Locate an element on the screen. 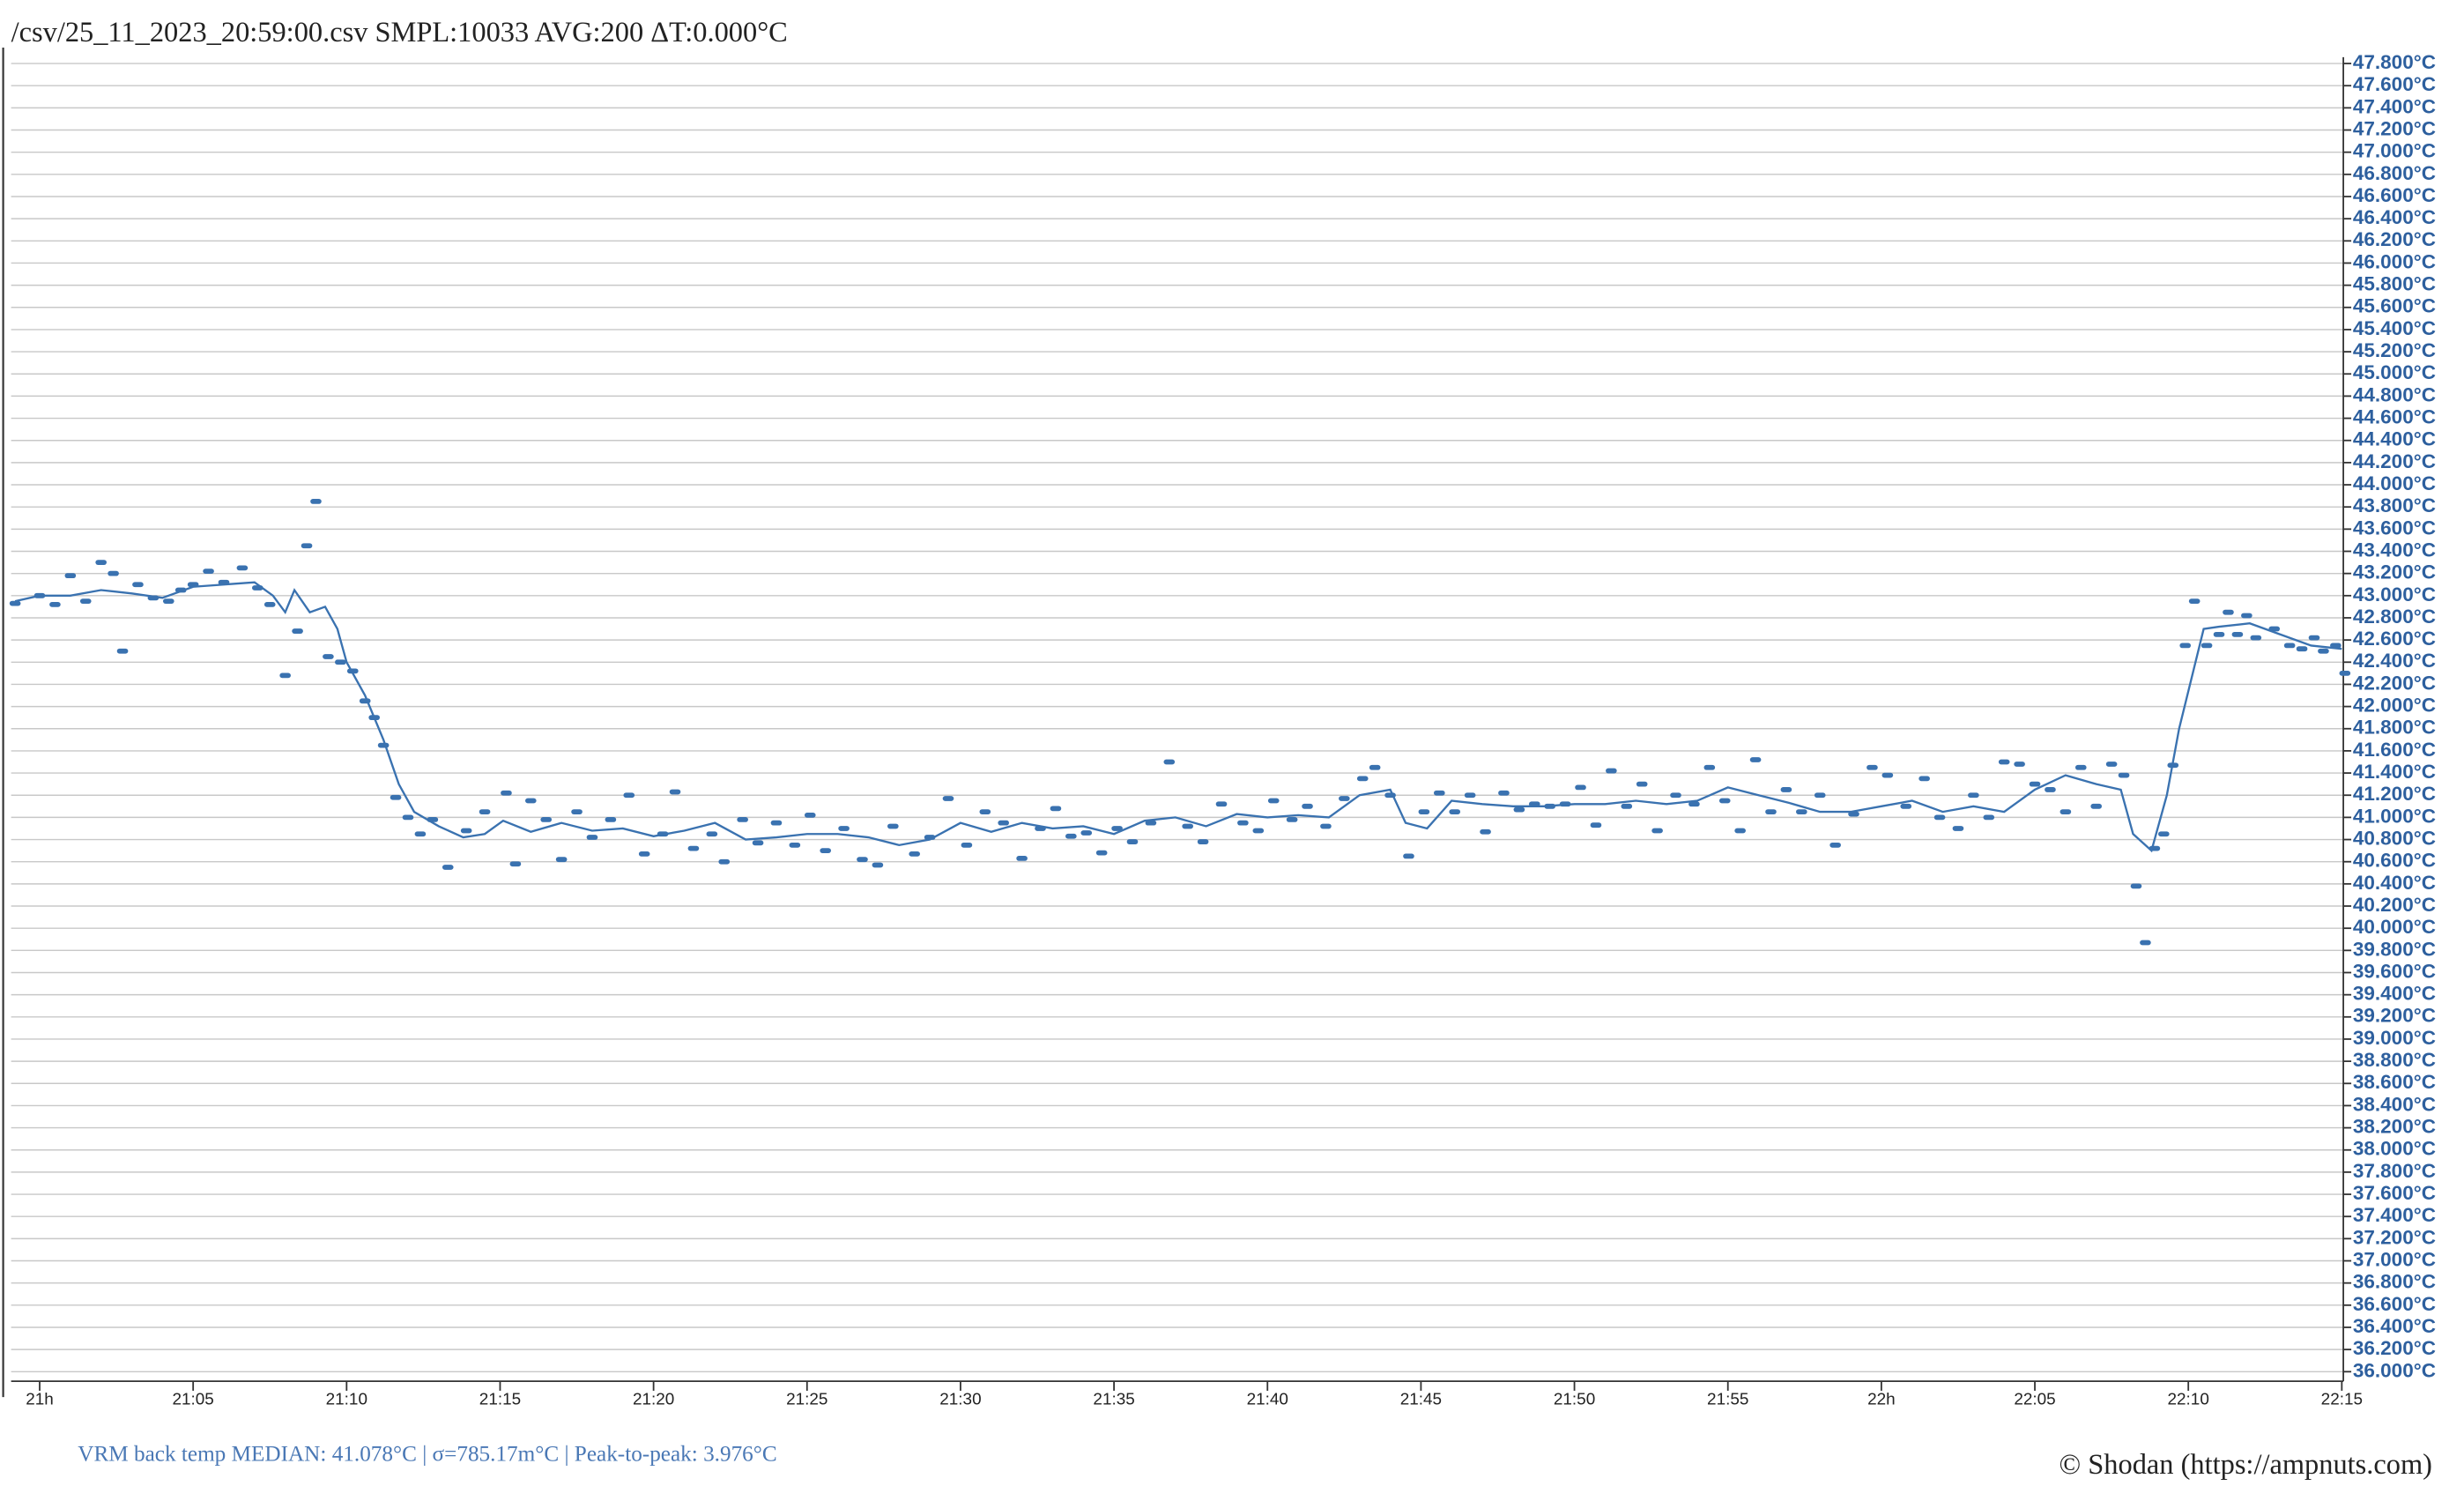 The width and height of the screenshot is (2464, 1486). y-tick-label: 42.000°C is located at coordinates (2394, 706).